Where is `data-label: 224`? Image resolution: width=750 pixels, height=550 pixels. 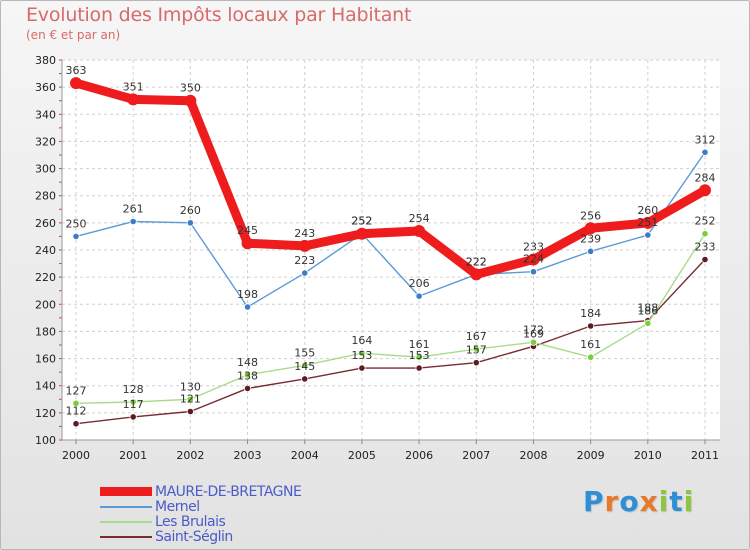
data-label: 224 is located at coordinates (533, 259).